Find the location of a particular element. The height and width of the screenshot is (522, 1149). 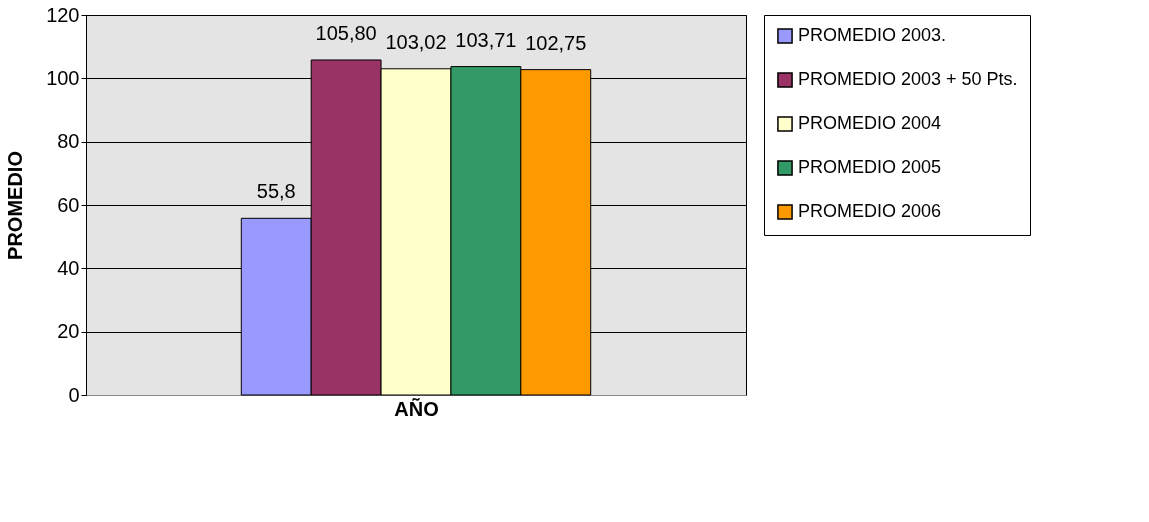

y-tick-label: 40 is located at coordinates (68, 267).